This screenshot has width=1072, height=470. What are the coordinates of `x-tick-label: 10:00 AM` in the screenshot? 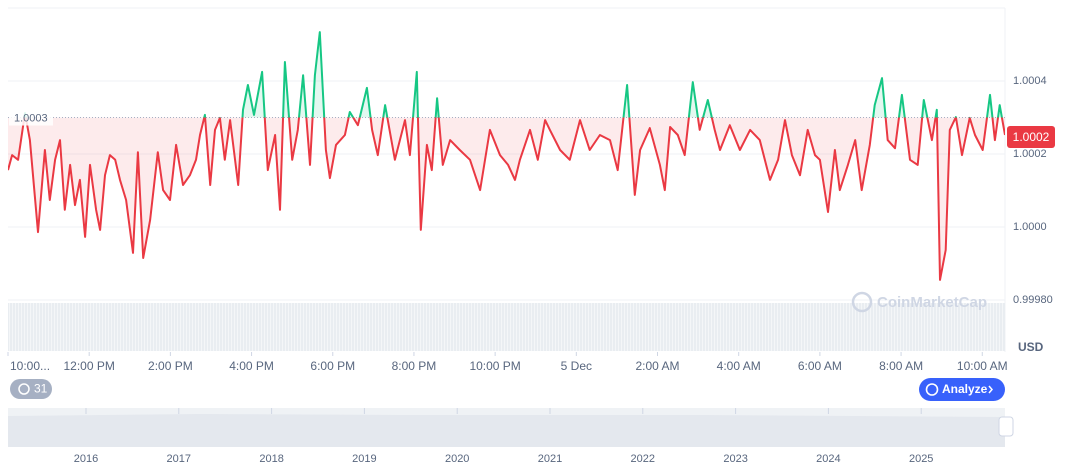 It's located at (982, 366).